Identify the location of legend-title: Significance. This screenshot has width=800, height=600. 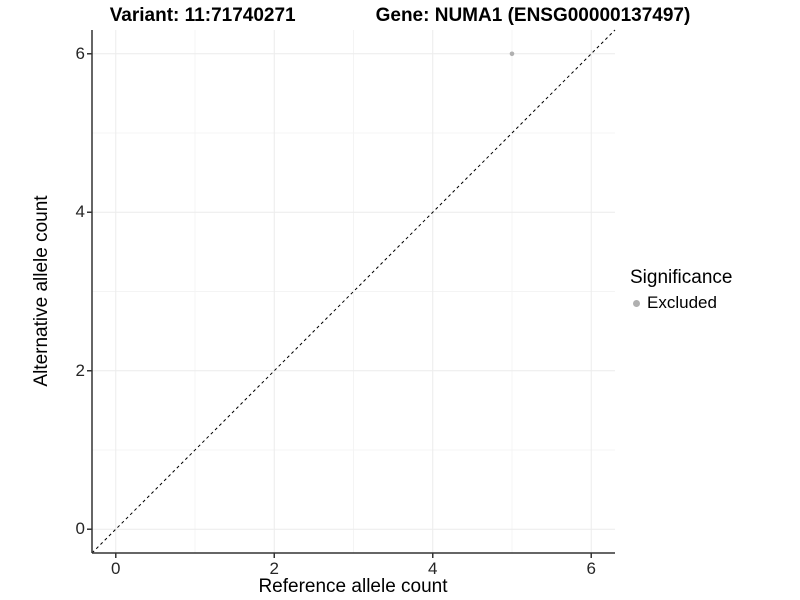
(681, 277).